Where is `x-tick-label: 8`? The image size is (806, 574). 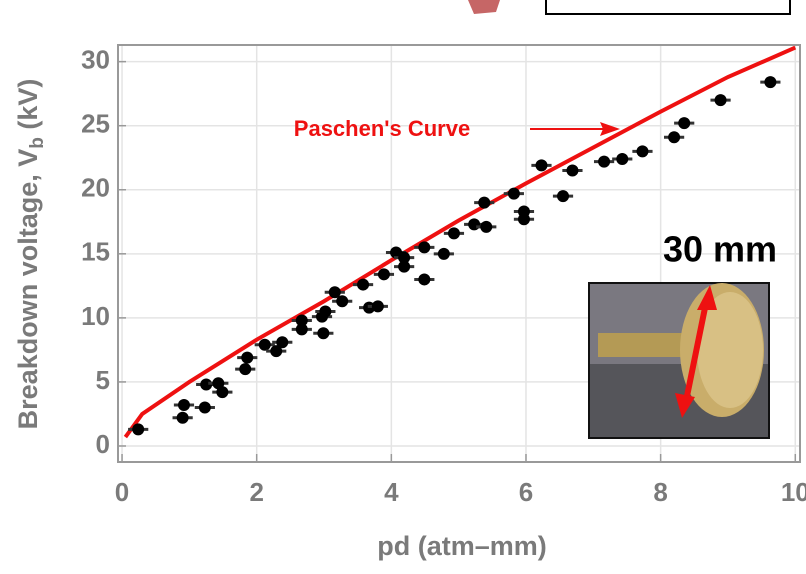
x-tick-label: 8 is located at coordinates (660, 492).